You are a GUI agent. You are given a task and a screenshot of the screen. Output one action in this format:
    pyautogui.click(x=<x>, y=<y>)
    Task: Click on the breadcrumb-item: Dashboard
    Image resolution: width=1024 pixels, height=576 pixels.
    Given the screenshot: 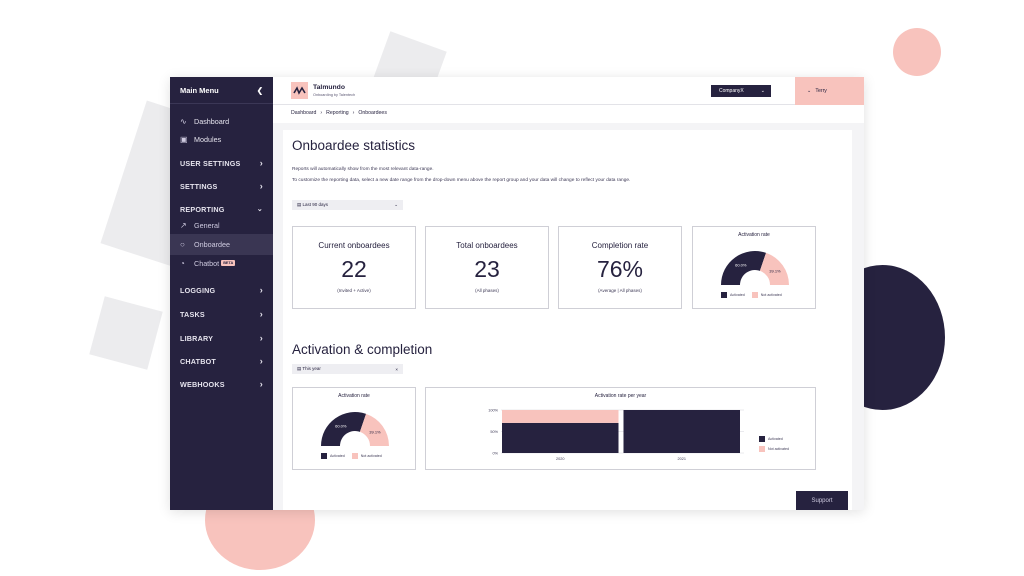 What is the action you would take?
    pyautogui.click(x=304, y=113)
    